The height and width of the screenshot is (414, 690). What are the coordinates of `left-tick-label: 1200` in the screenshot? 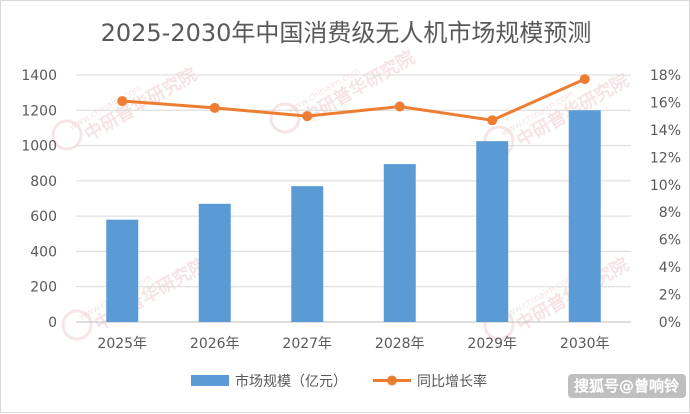 It's located at (39, 111).